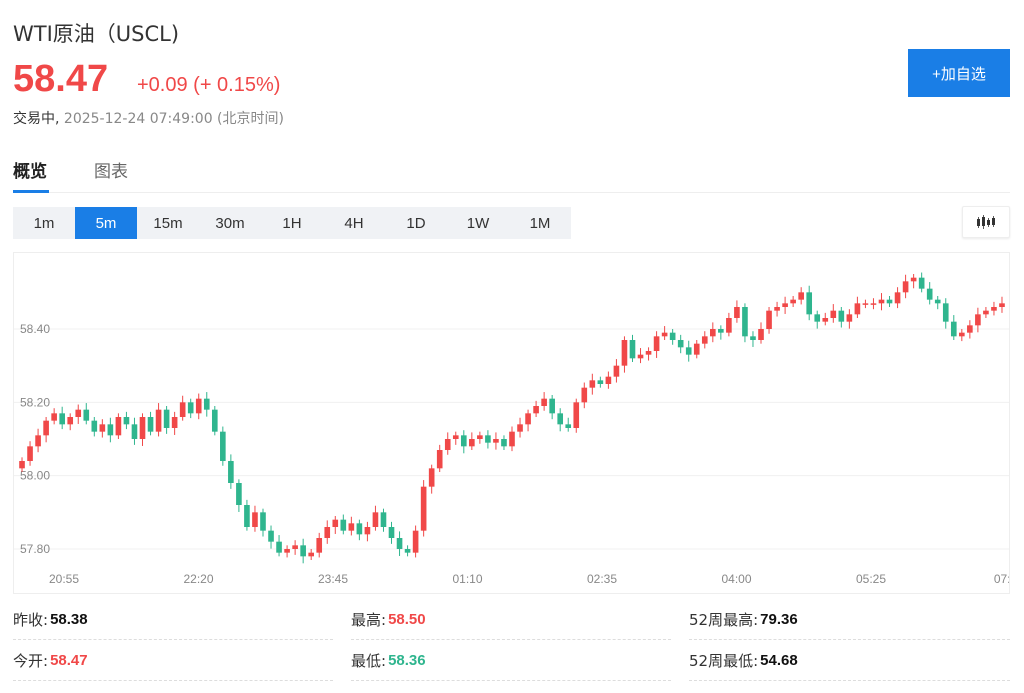 This screenshot has width=1024, height=693. What do you see at coordinates (511, 661) in the screenshot?
I see `stat-low: 最低: 58.36` at bounding box center [511, 661].